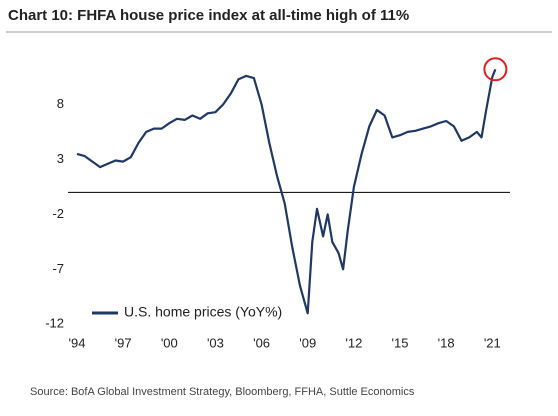 This screenshot has width=558, height=416. What do you see at coordinates (353, 342) in the screenshot?
I see `x-tick-label: '12` at bounding box center [353, 342].